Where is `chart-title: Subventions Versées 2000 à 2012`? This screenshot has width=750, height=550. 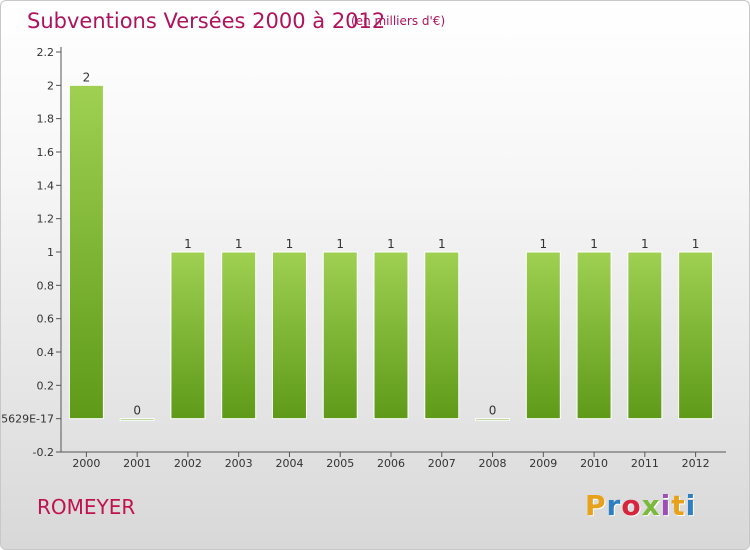 chart-title: Subventions Versées 2000 à 2012 is located at coordinates (206, 21).